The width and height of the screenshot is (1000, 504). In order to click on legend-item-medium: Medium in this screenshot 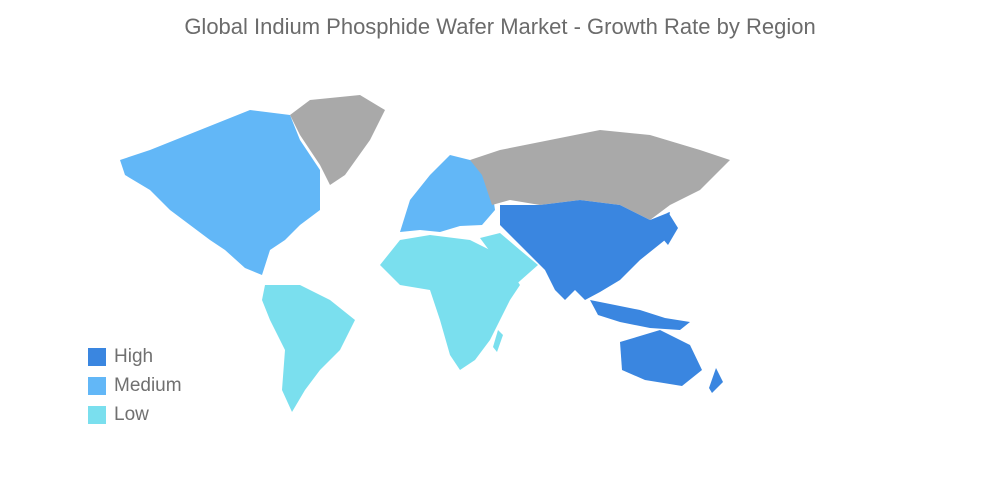, I will do `click(135, 385)`.